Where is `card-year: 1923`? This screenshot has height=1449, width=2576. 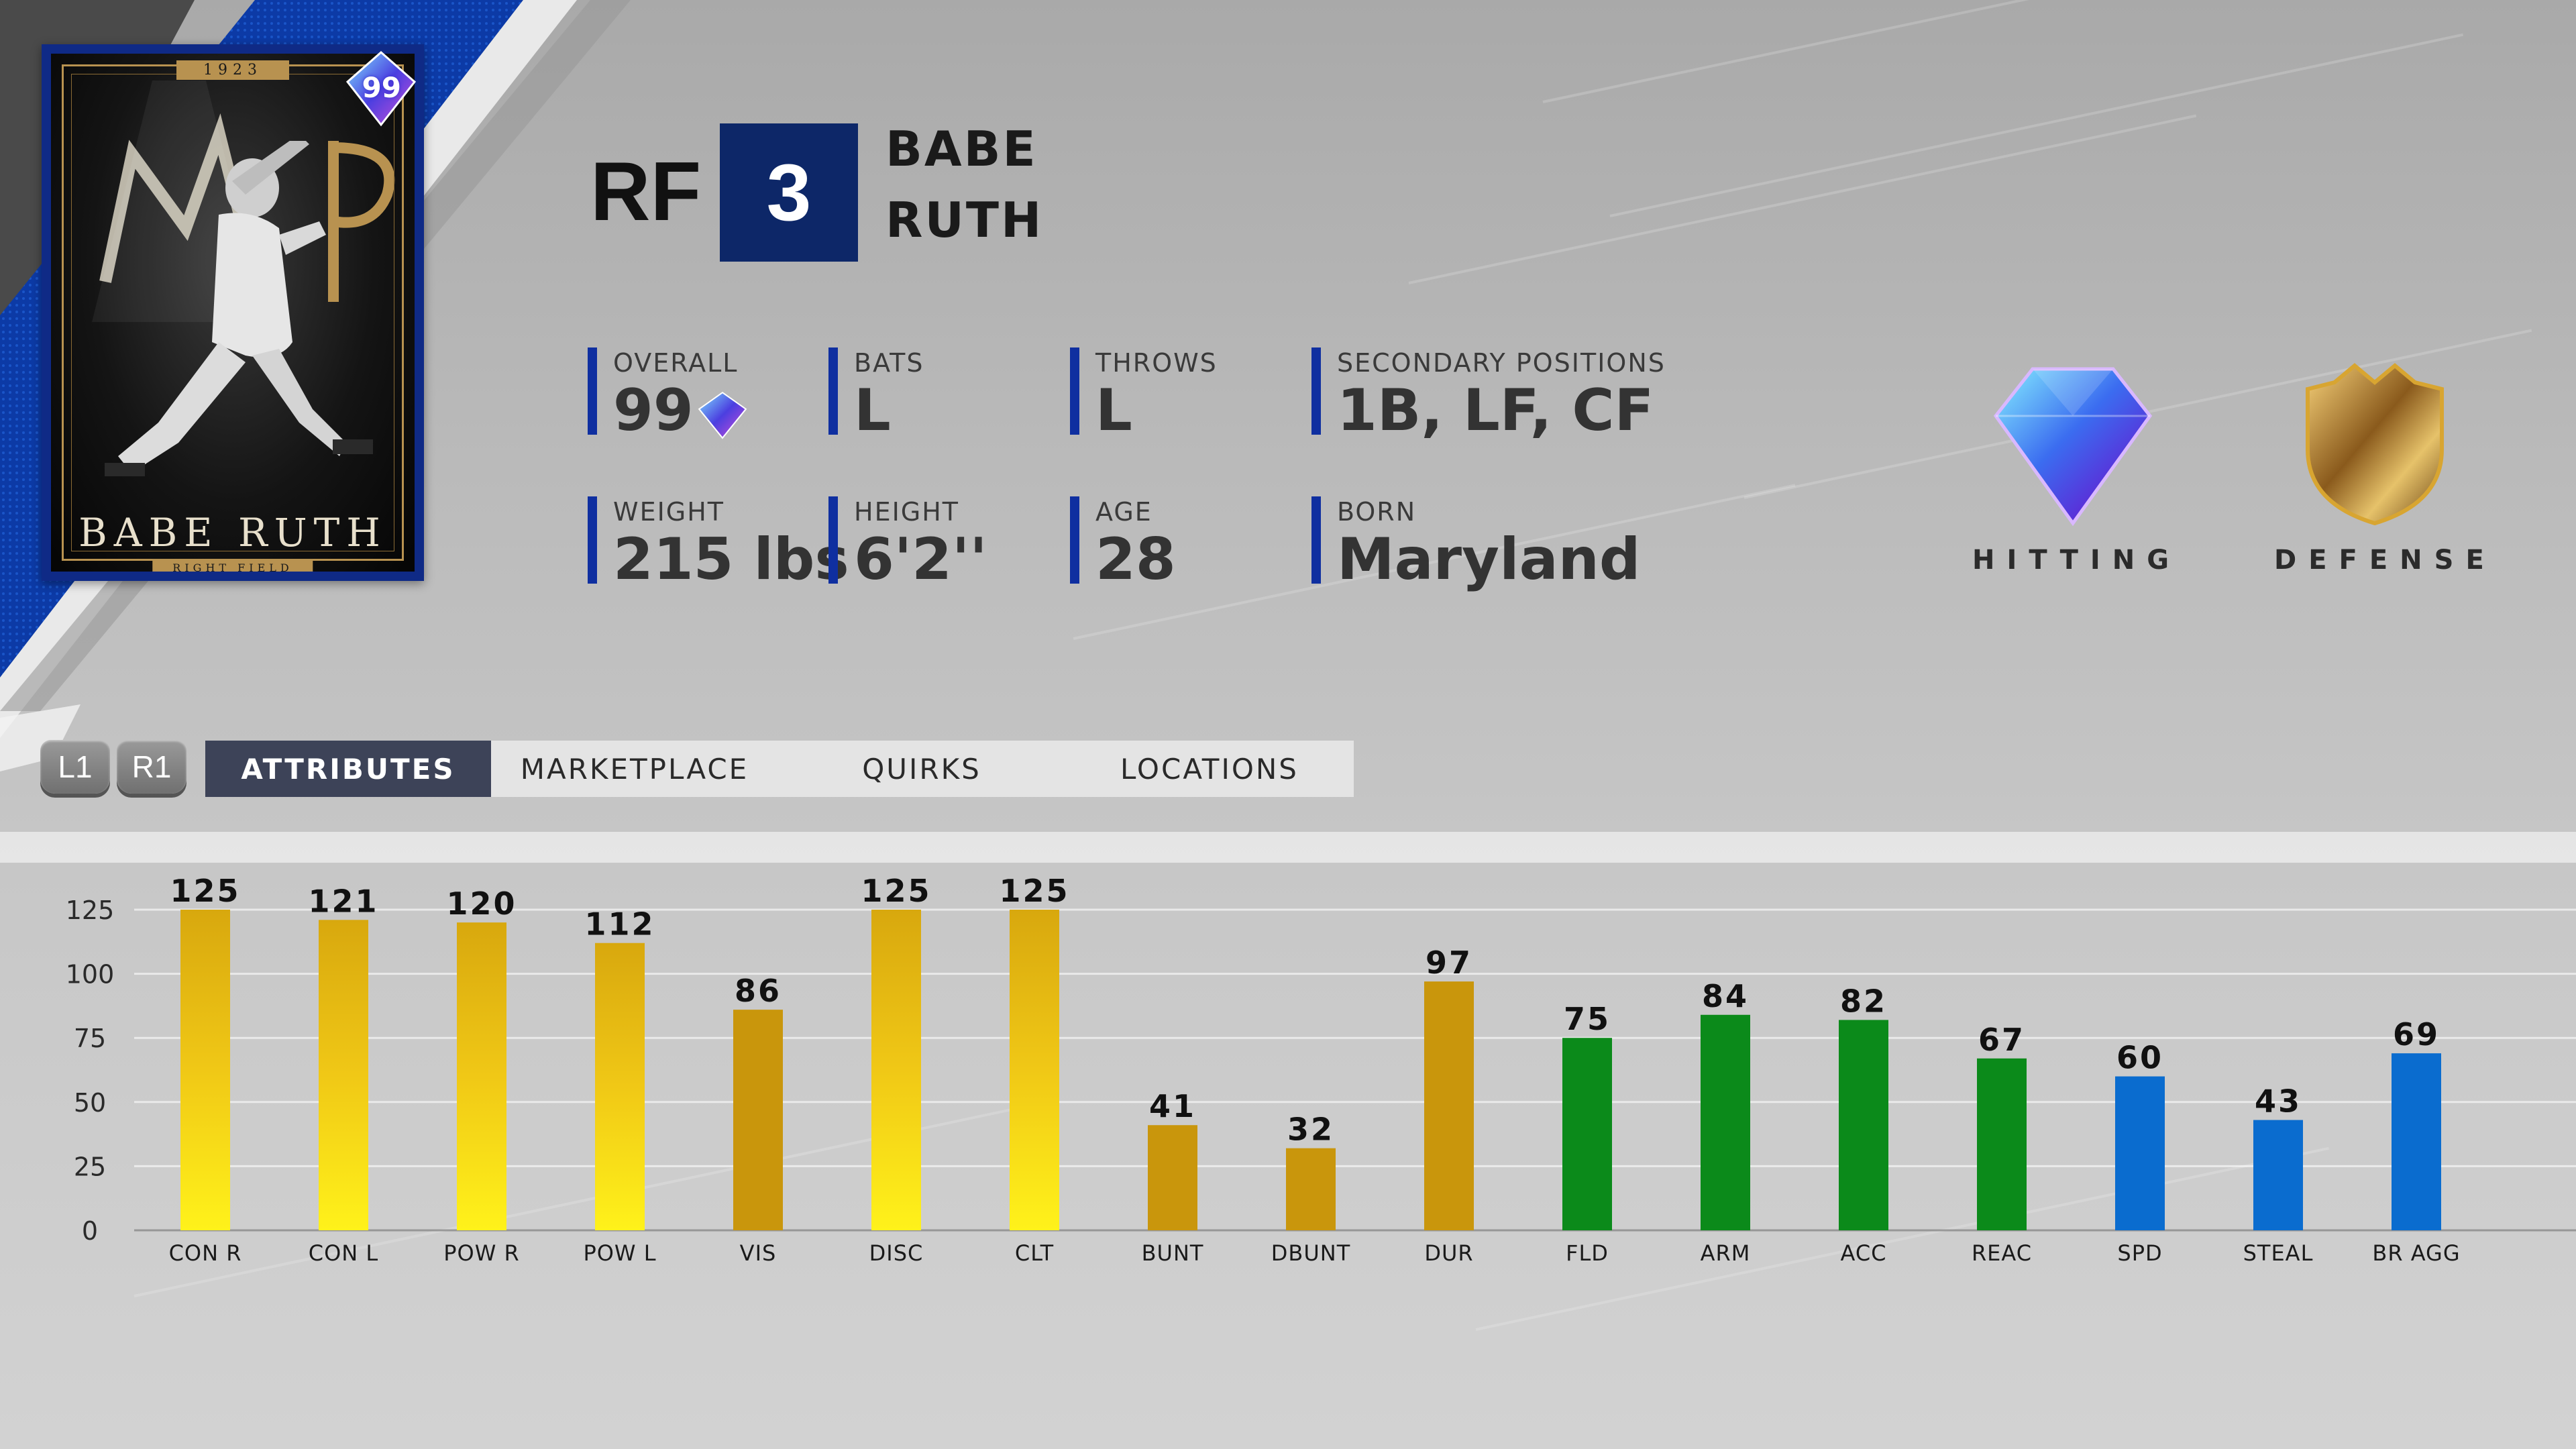
card-year: 1923 is located at coordinates (232, 70).